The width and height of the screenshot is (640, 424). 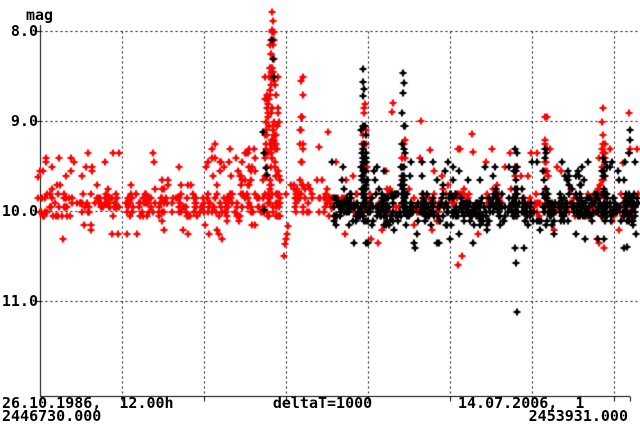 What do you see at coordinates (578, 415) in the screenshot?
I see `x-axis-end-jd-label: 2453931.000` at bounding box center [578, 415].